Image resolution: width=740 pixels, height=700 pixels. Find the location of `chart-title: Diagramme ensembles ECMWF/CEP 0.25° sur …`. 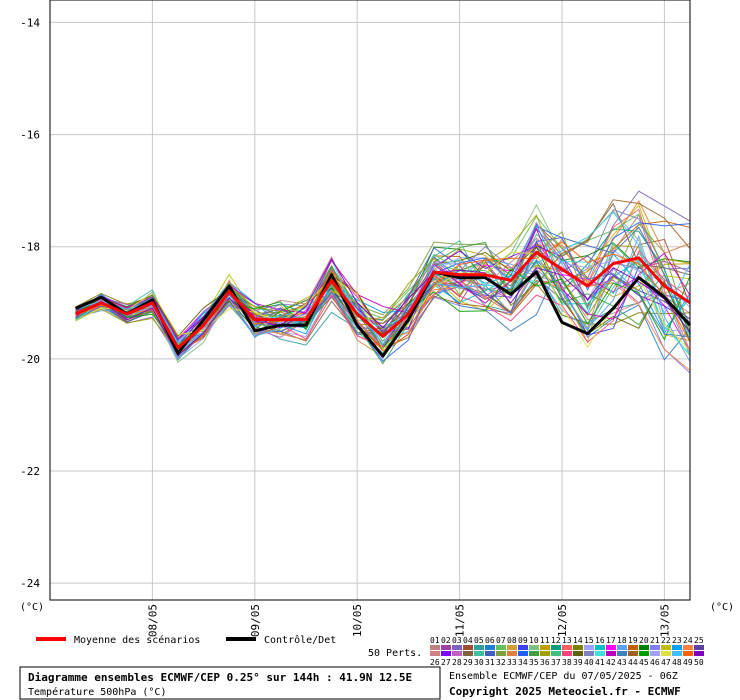

chart-title: Diagramme ensembles ECMWF/CEP 0.25° sur … is located at coordinates (220, 677).